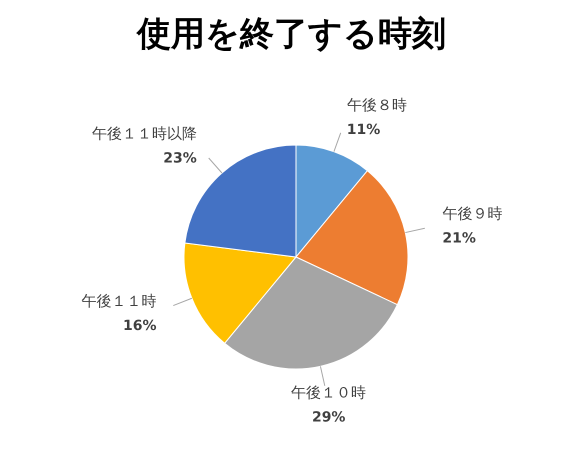  I want to click on chart-title: 使用を終了する時刻, so click(291, 34).